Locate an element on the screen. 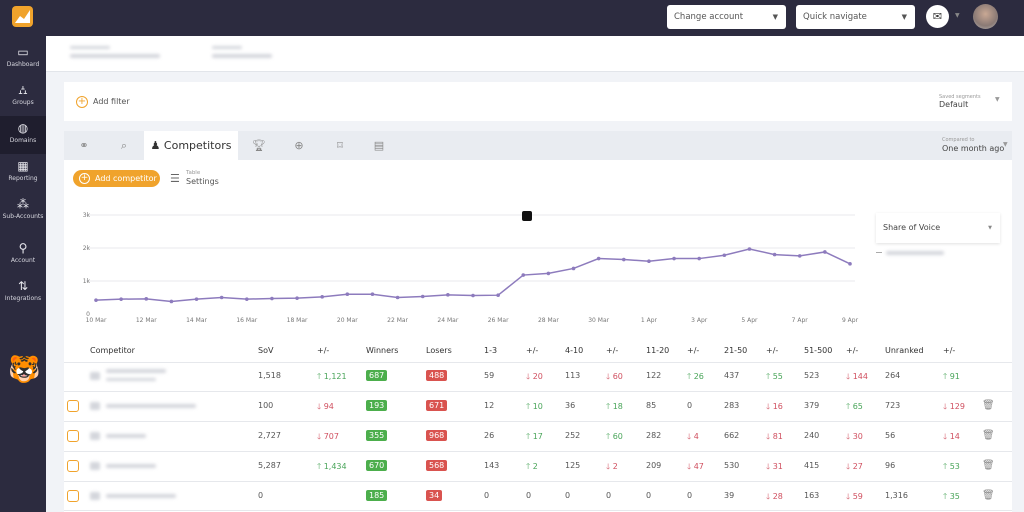 This screenshot has width=1024, height=512. r4-change: 🡓 31 is located at coordinates (774, 468).